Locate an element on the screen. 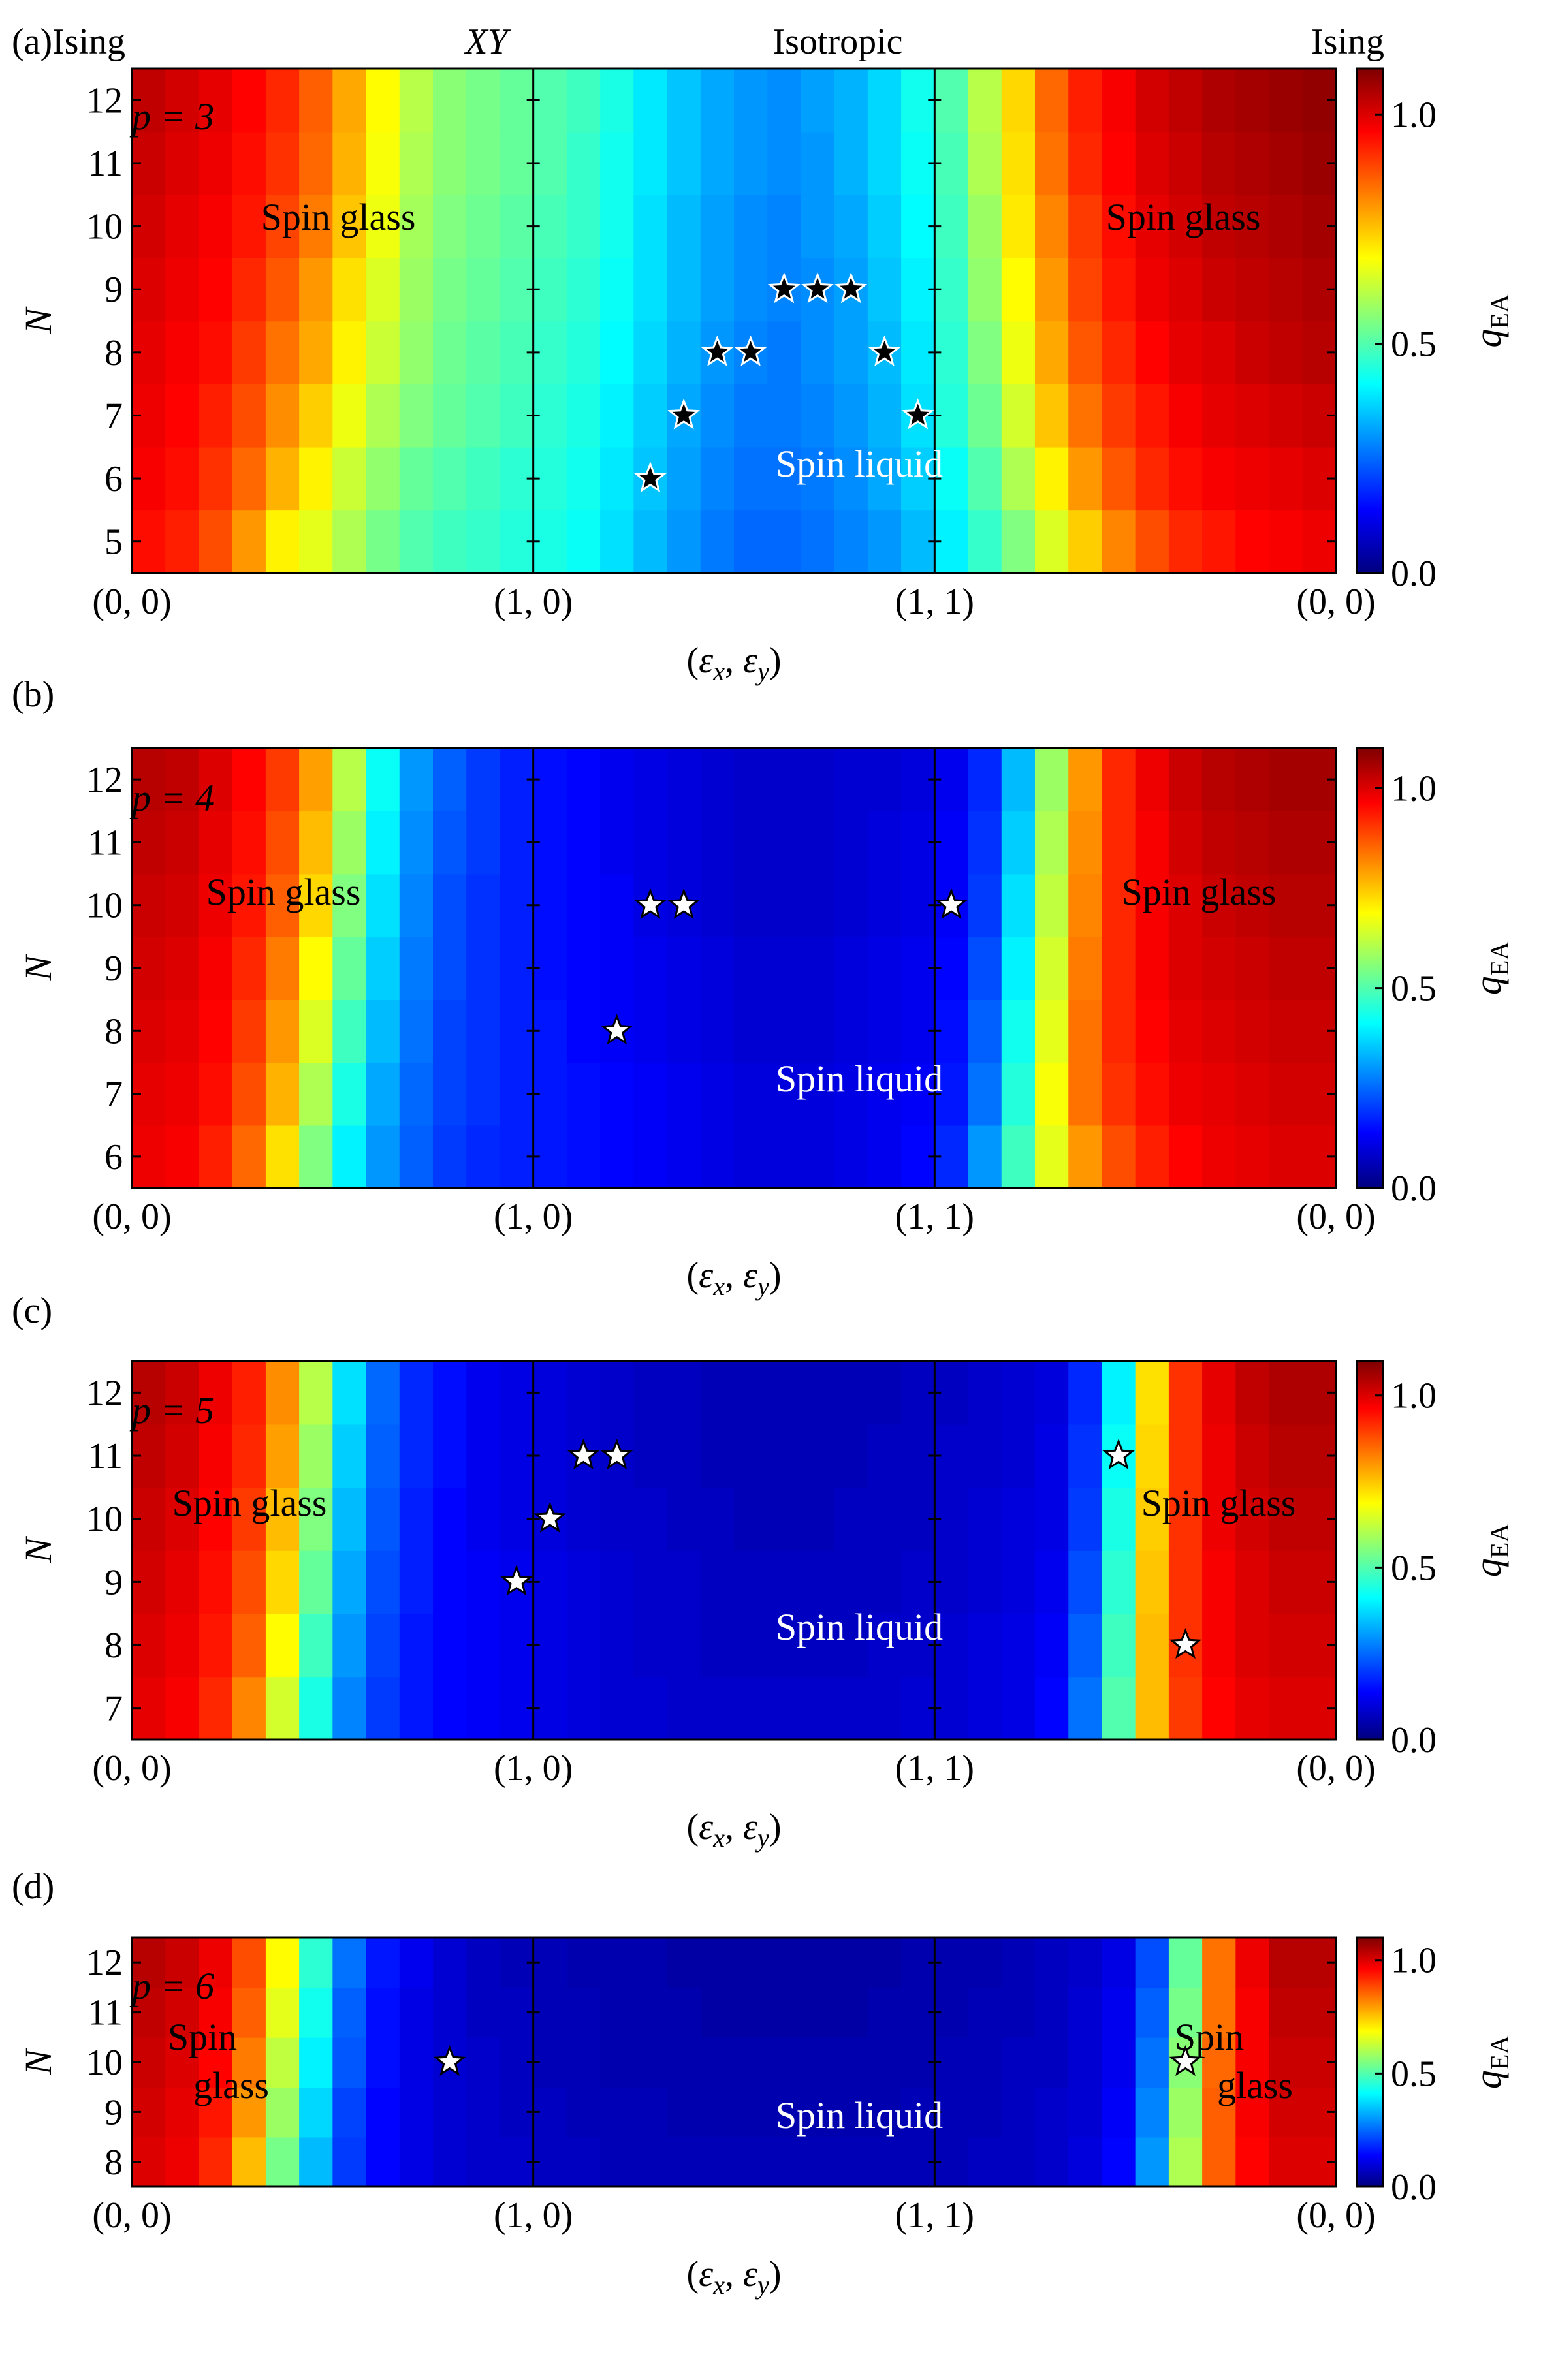 This screenshot has height=2380, width=1541. colorbar-tick-label: 0.5 is located at coordinates (1414, 1568).